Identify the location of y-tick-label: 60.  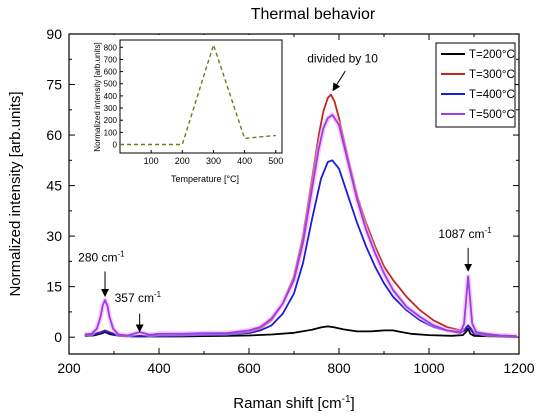
(54, 135).